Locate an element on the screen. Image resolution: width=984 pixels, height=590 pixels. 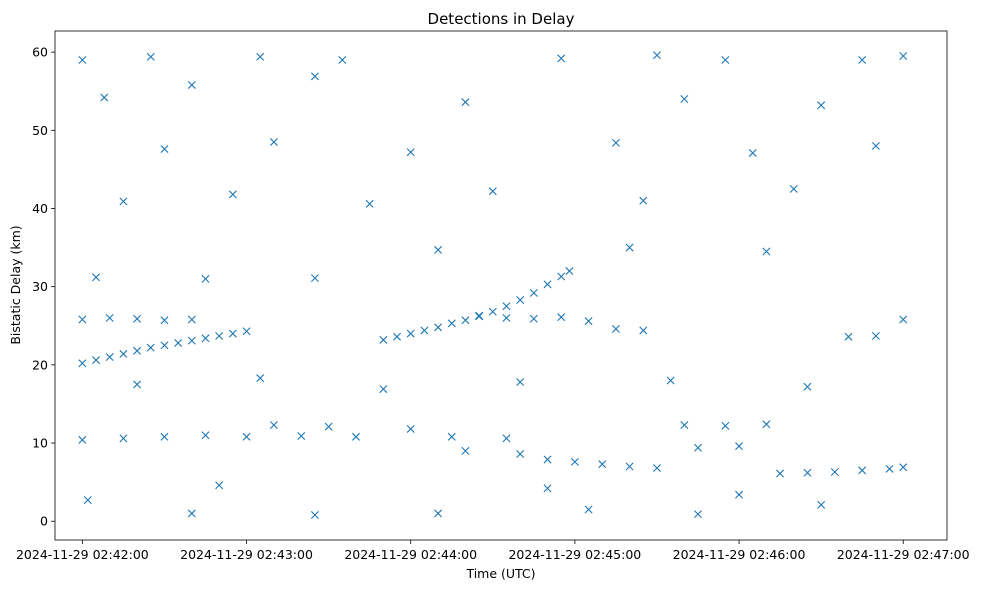
y-axis: 0 10 20 30 40 50 60 is located at coordinates (43, 287).